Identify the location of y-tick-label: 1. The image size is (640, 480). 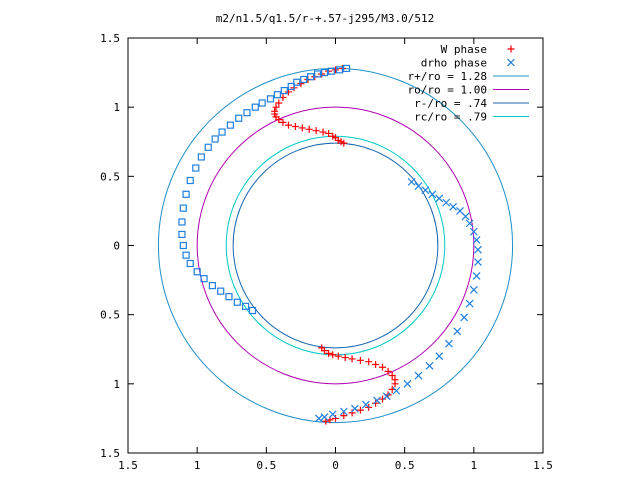
(116, 107).